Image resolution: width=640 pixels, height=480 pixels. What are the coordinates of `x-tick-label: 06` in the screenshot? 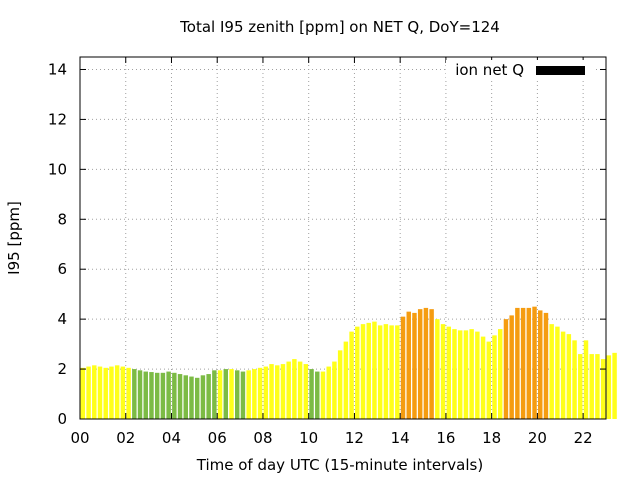 It's located at (217, 438).